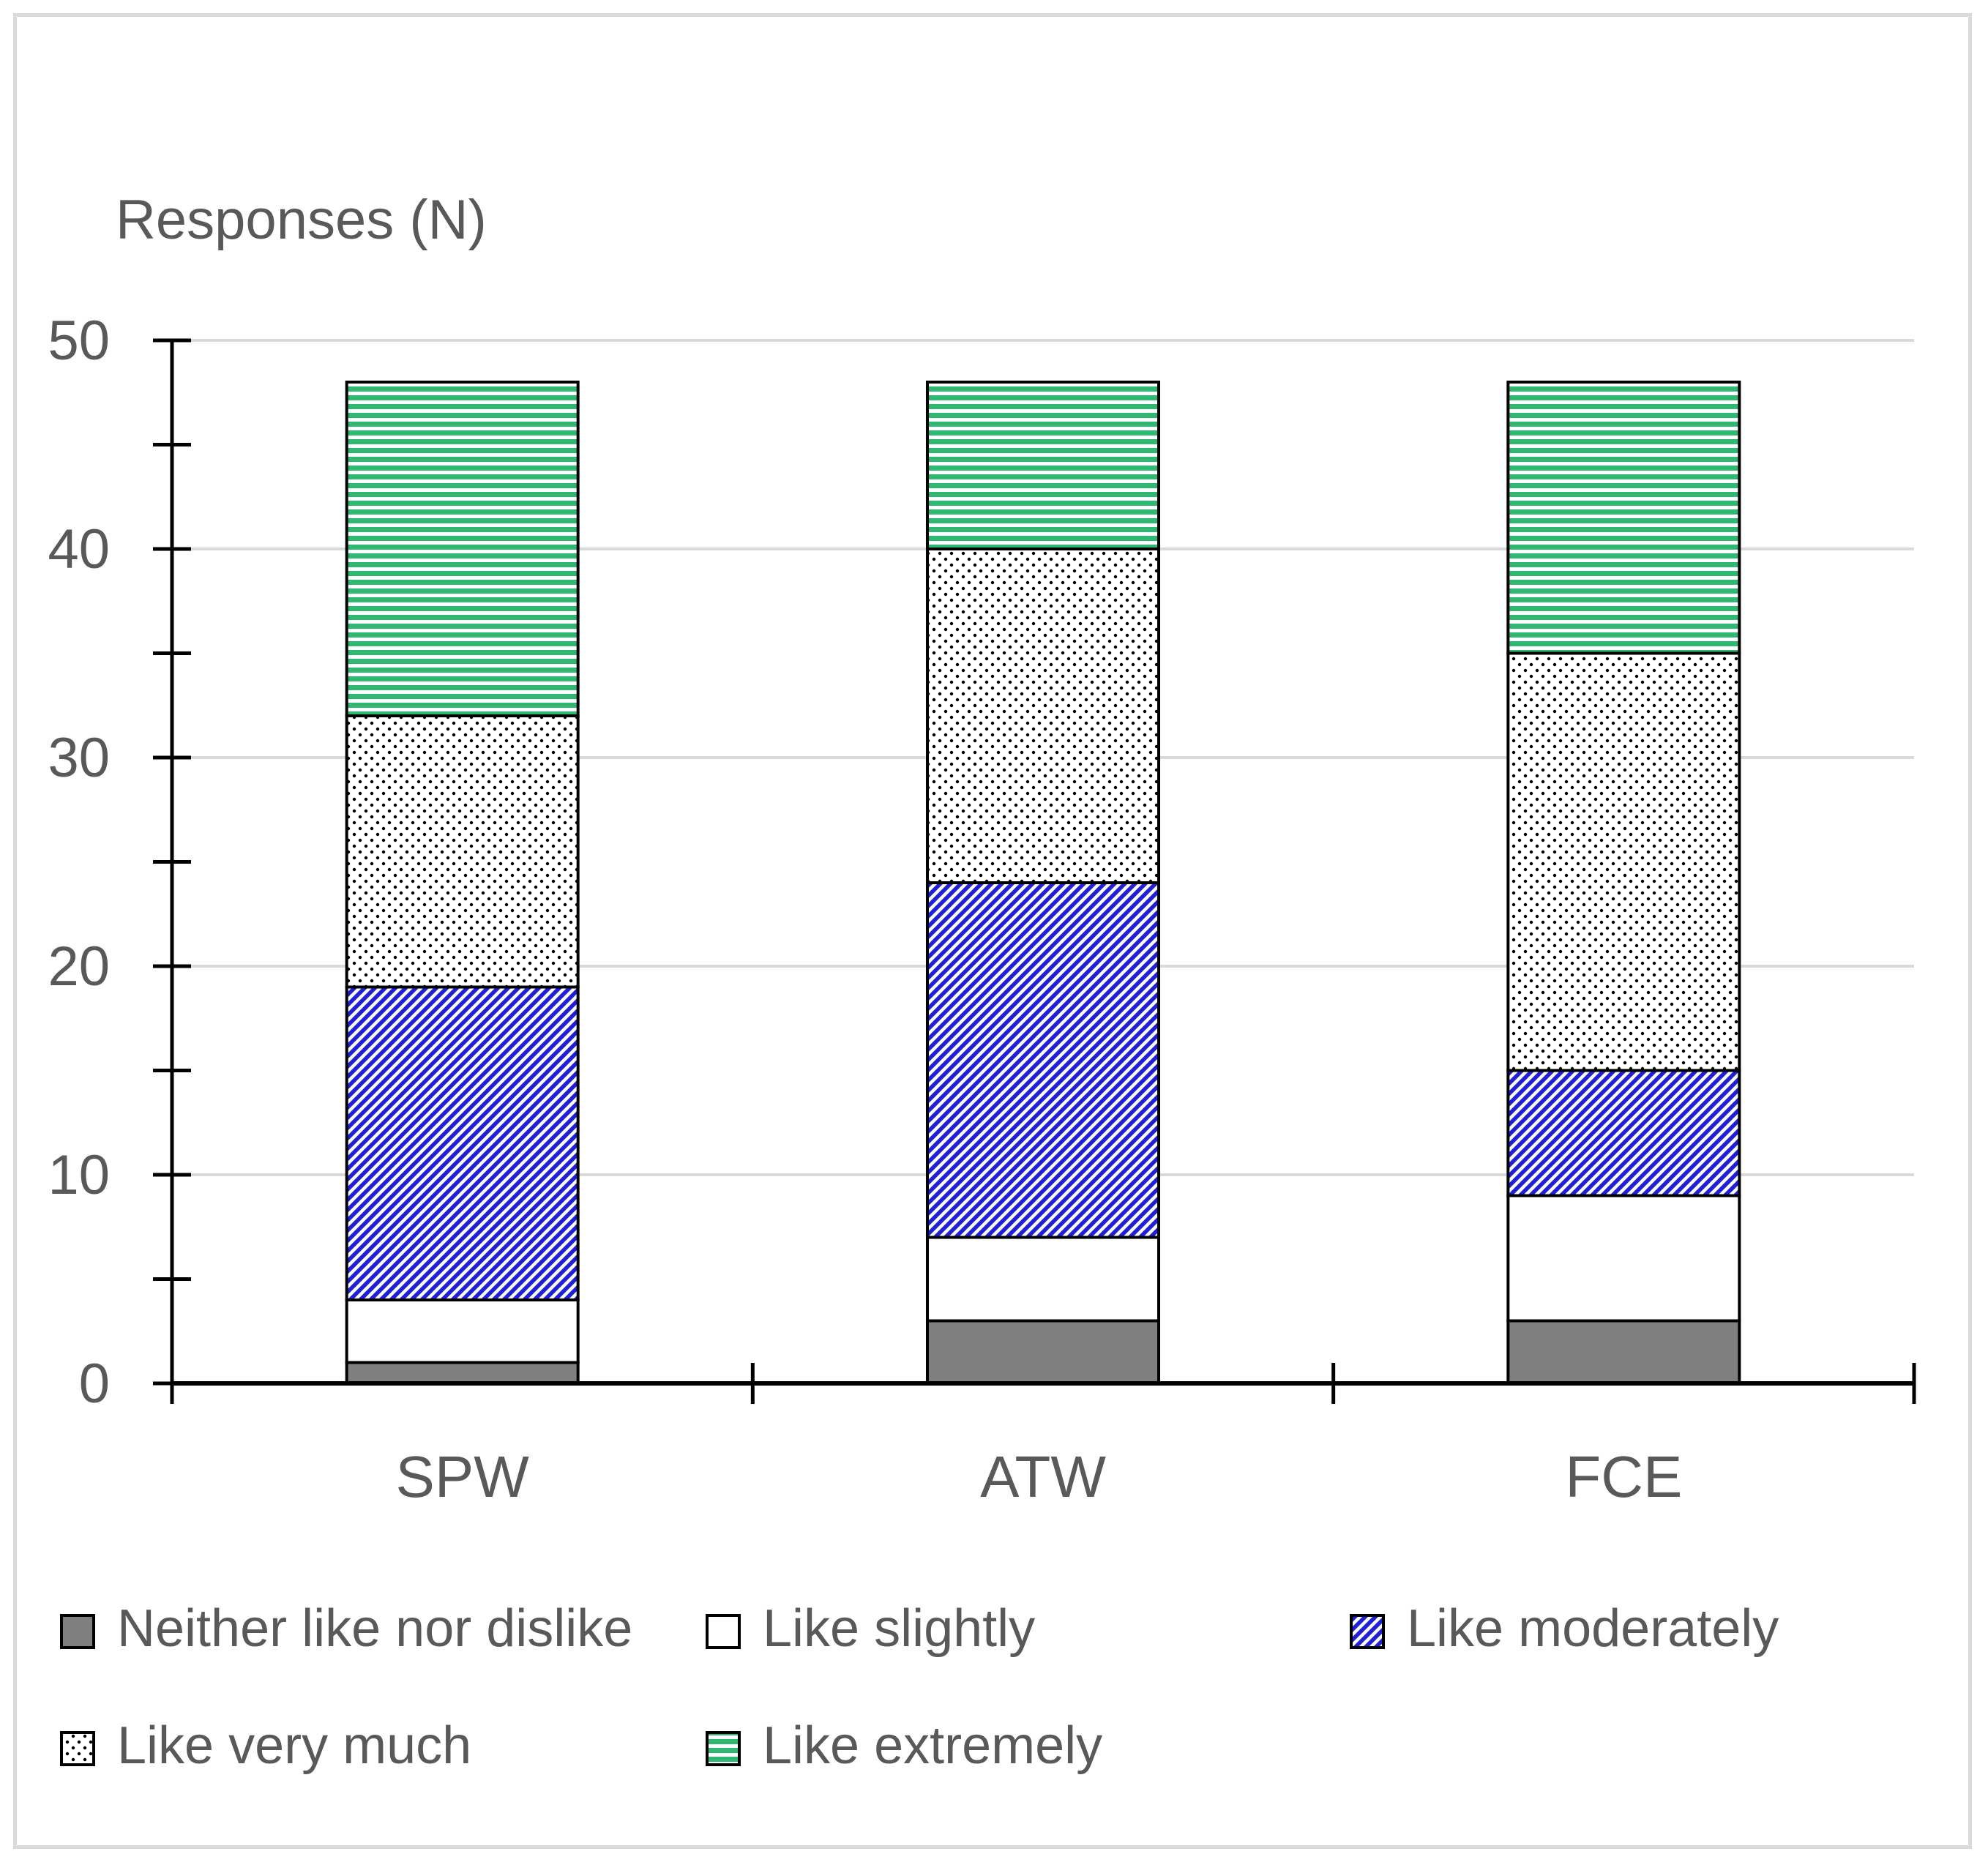  What do you see at coordinates (79, 341) in the screenshot?
I see `y-tick-label: 50` at bounding box center [79, 341].